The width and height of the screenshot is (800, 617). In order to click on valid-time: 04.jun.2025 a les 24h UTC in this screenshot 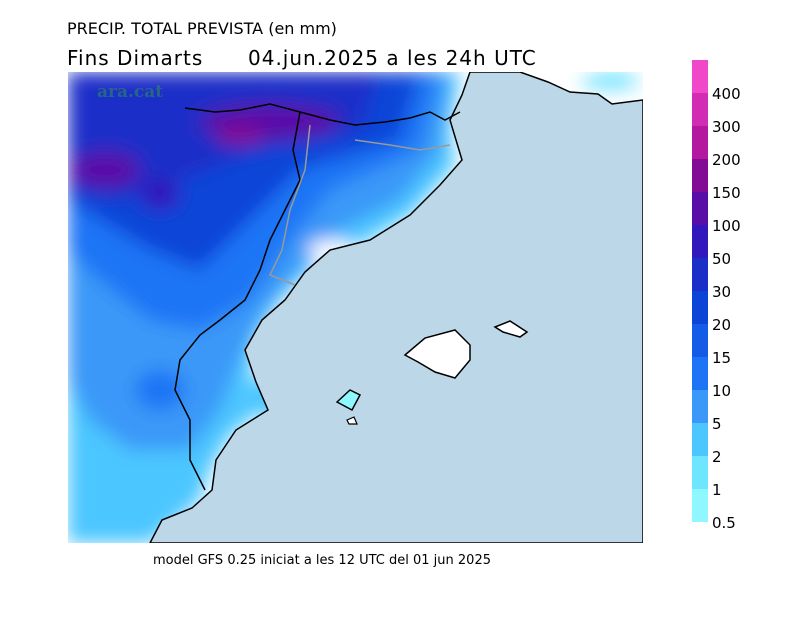, I will do `click(392, 58)`.